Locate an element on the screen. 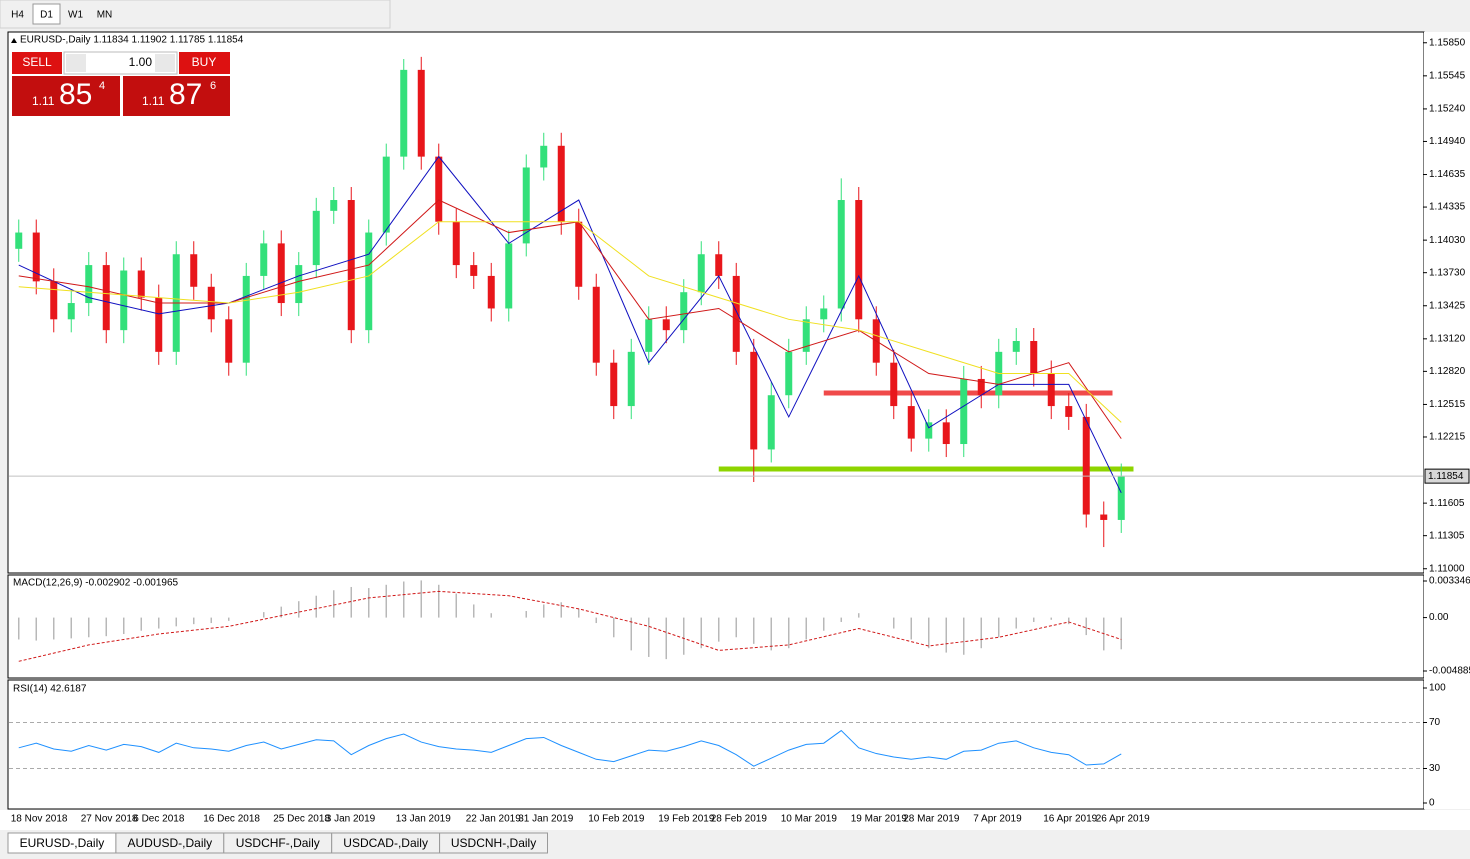 This screenshot has width=1470, height=859. y-tick-label: 30 is located at coordinates (1435, 768).